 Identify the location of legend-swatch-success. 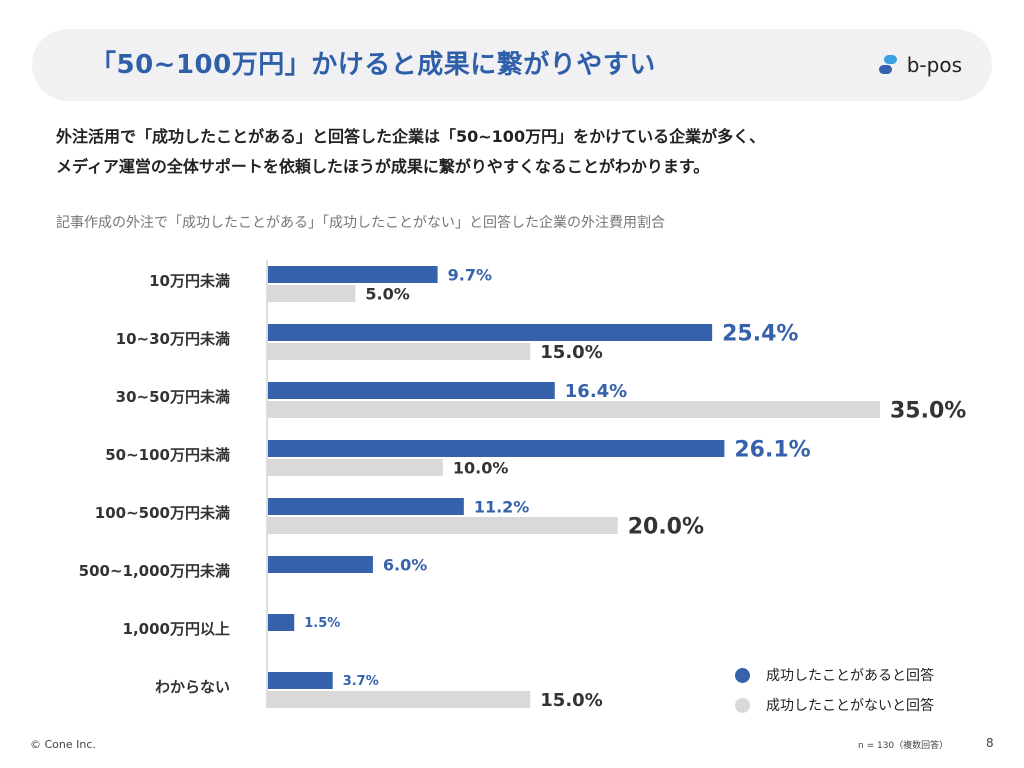
(742, 675).